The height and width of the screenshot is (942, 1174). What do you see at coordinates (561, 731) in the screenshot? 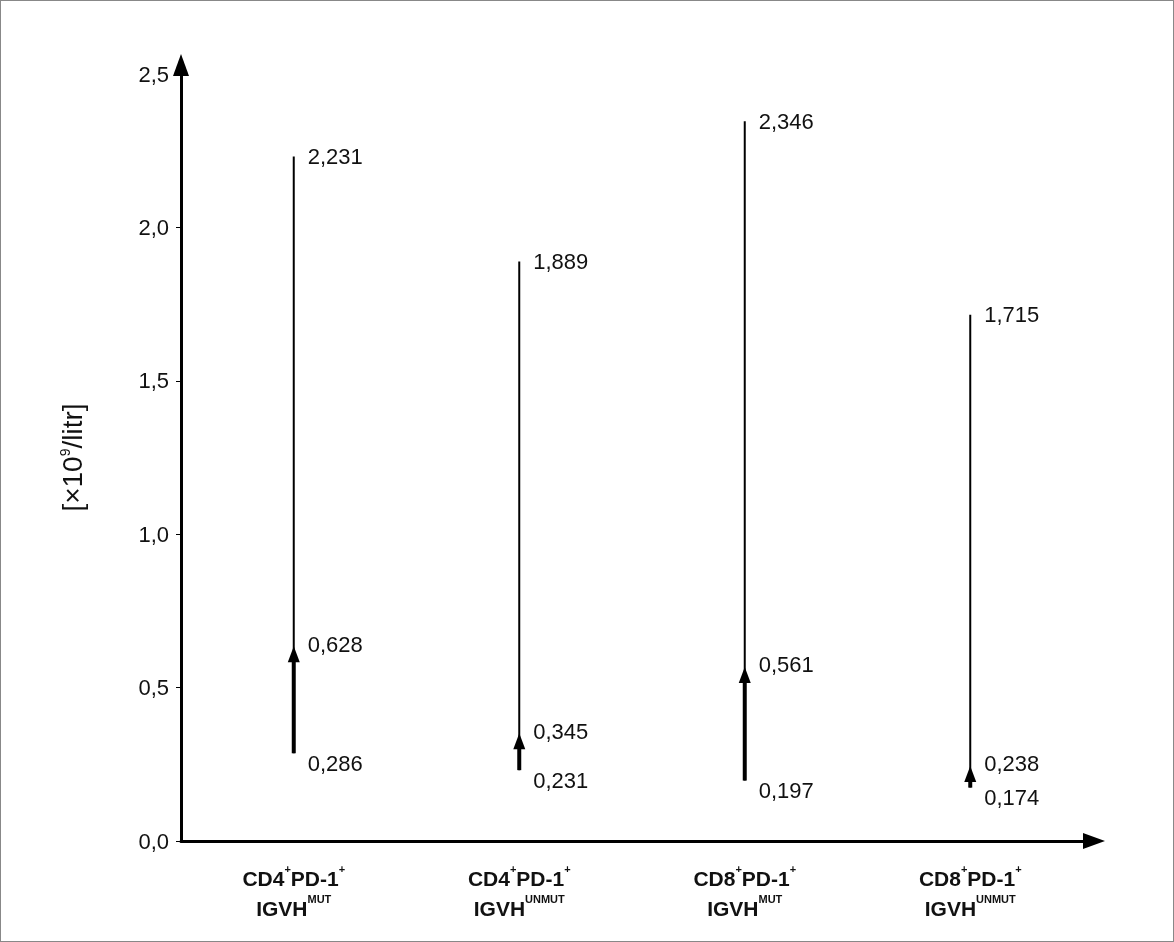
I see `data-label: 0,345` at bounding box center [561, 731].